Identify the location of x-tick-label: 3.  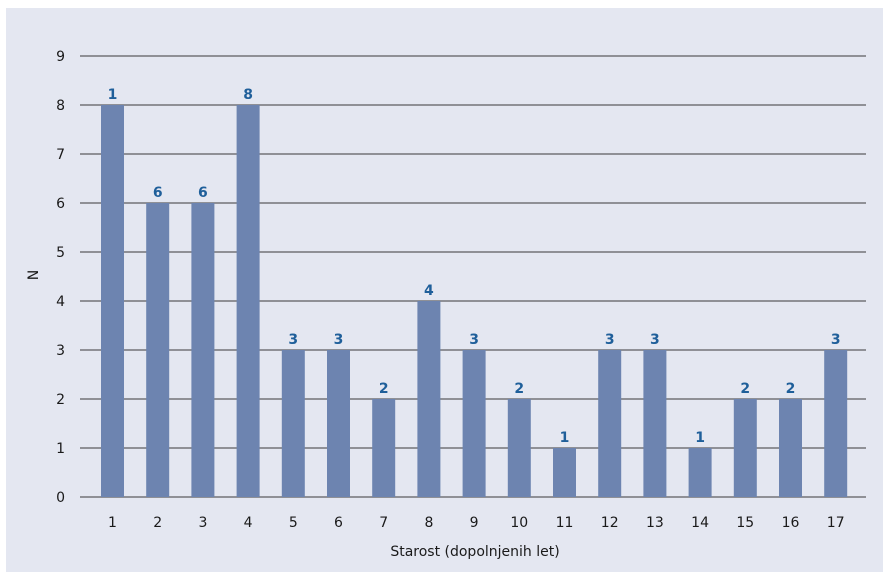
(202, 523).